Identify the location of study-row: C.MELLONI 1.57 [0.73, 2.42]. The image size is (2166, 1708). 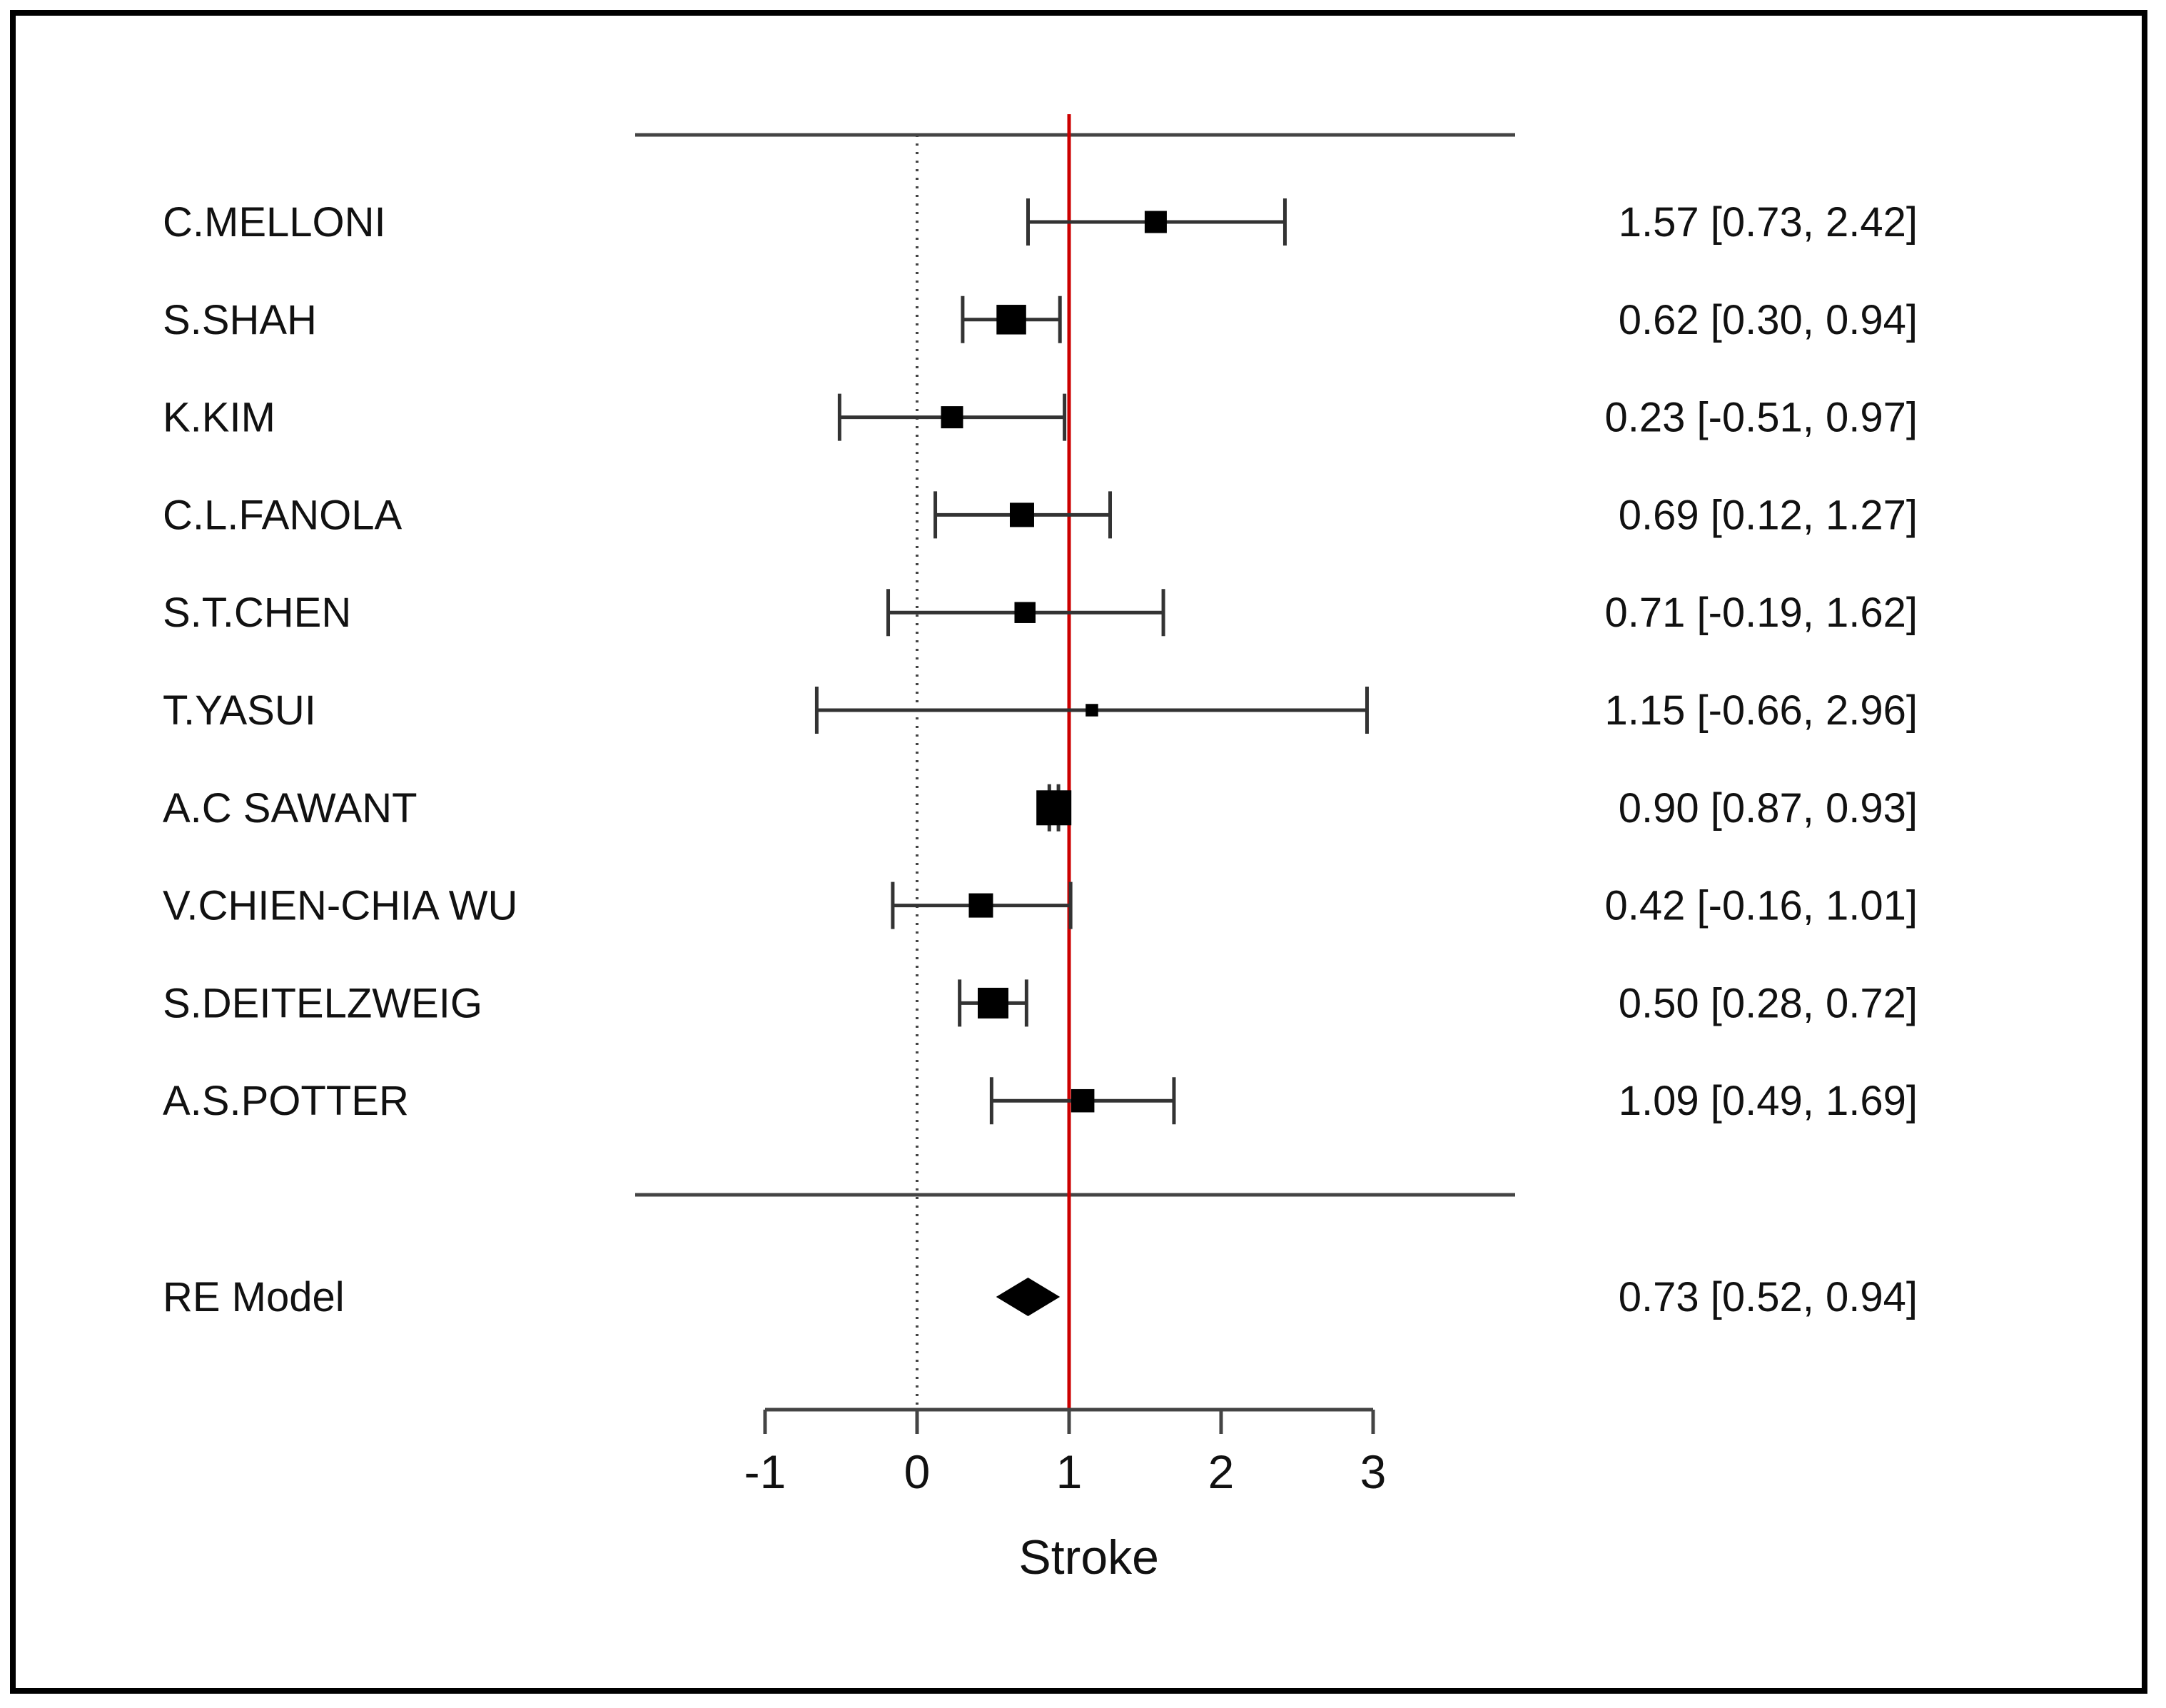
(1041, 222).